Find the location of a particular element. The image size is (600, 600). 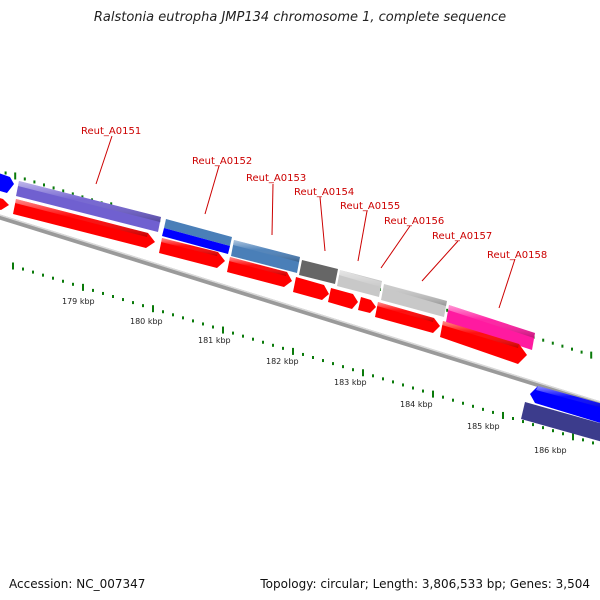

gene-feature-navy-right is located at coordinates (560, 423).